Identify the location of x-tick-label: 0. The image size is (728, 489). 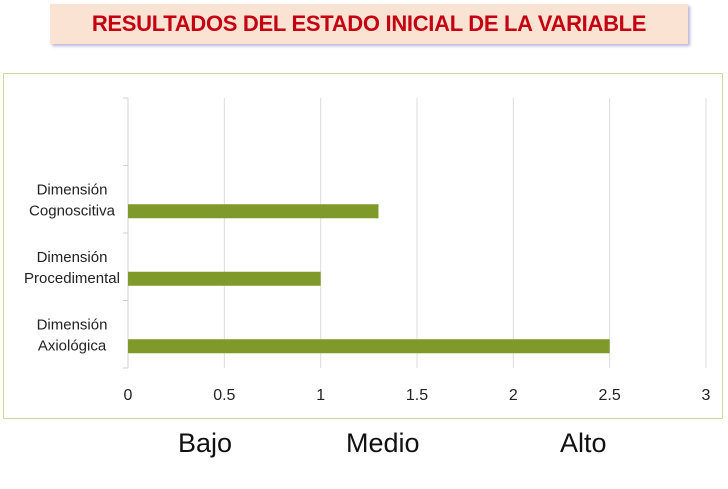
(128, 395).